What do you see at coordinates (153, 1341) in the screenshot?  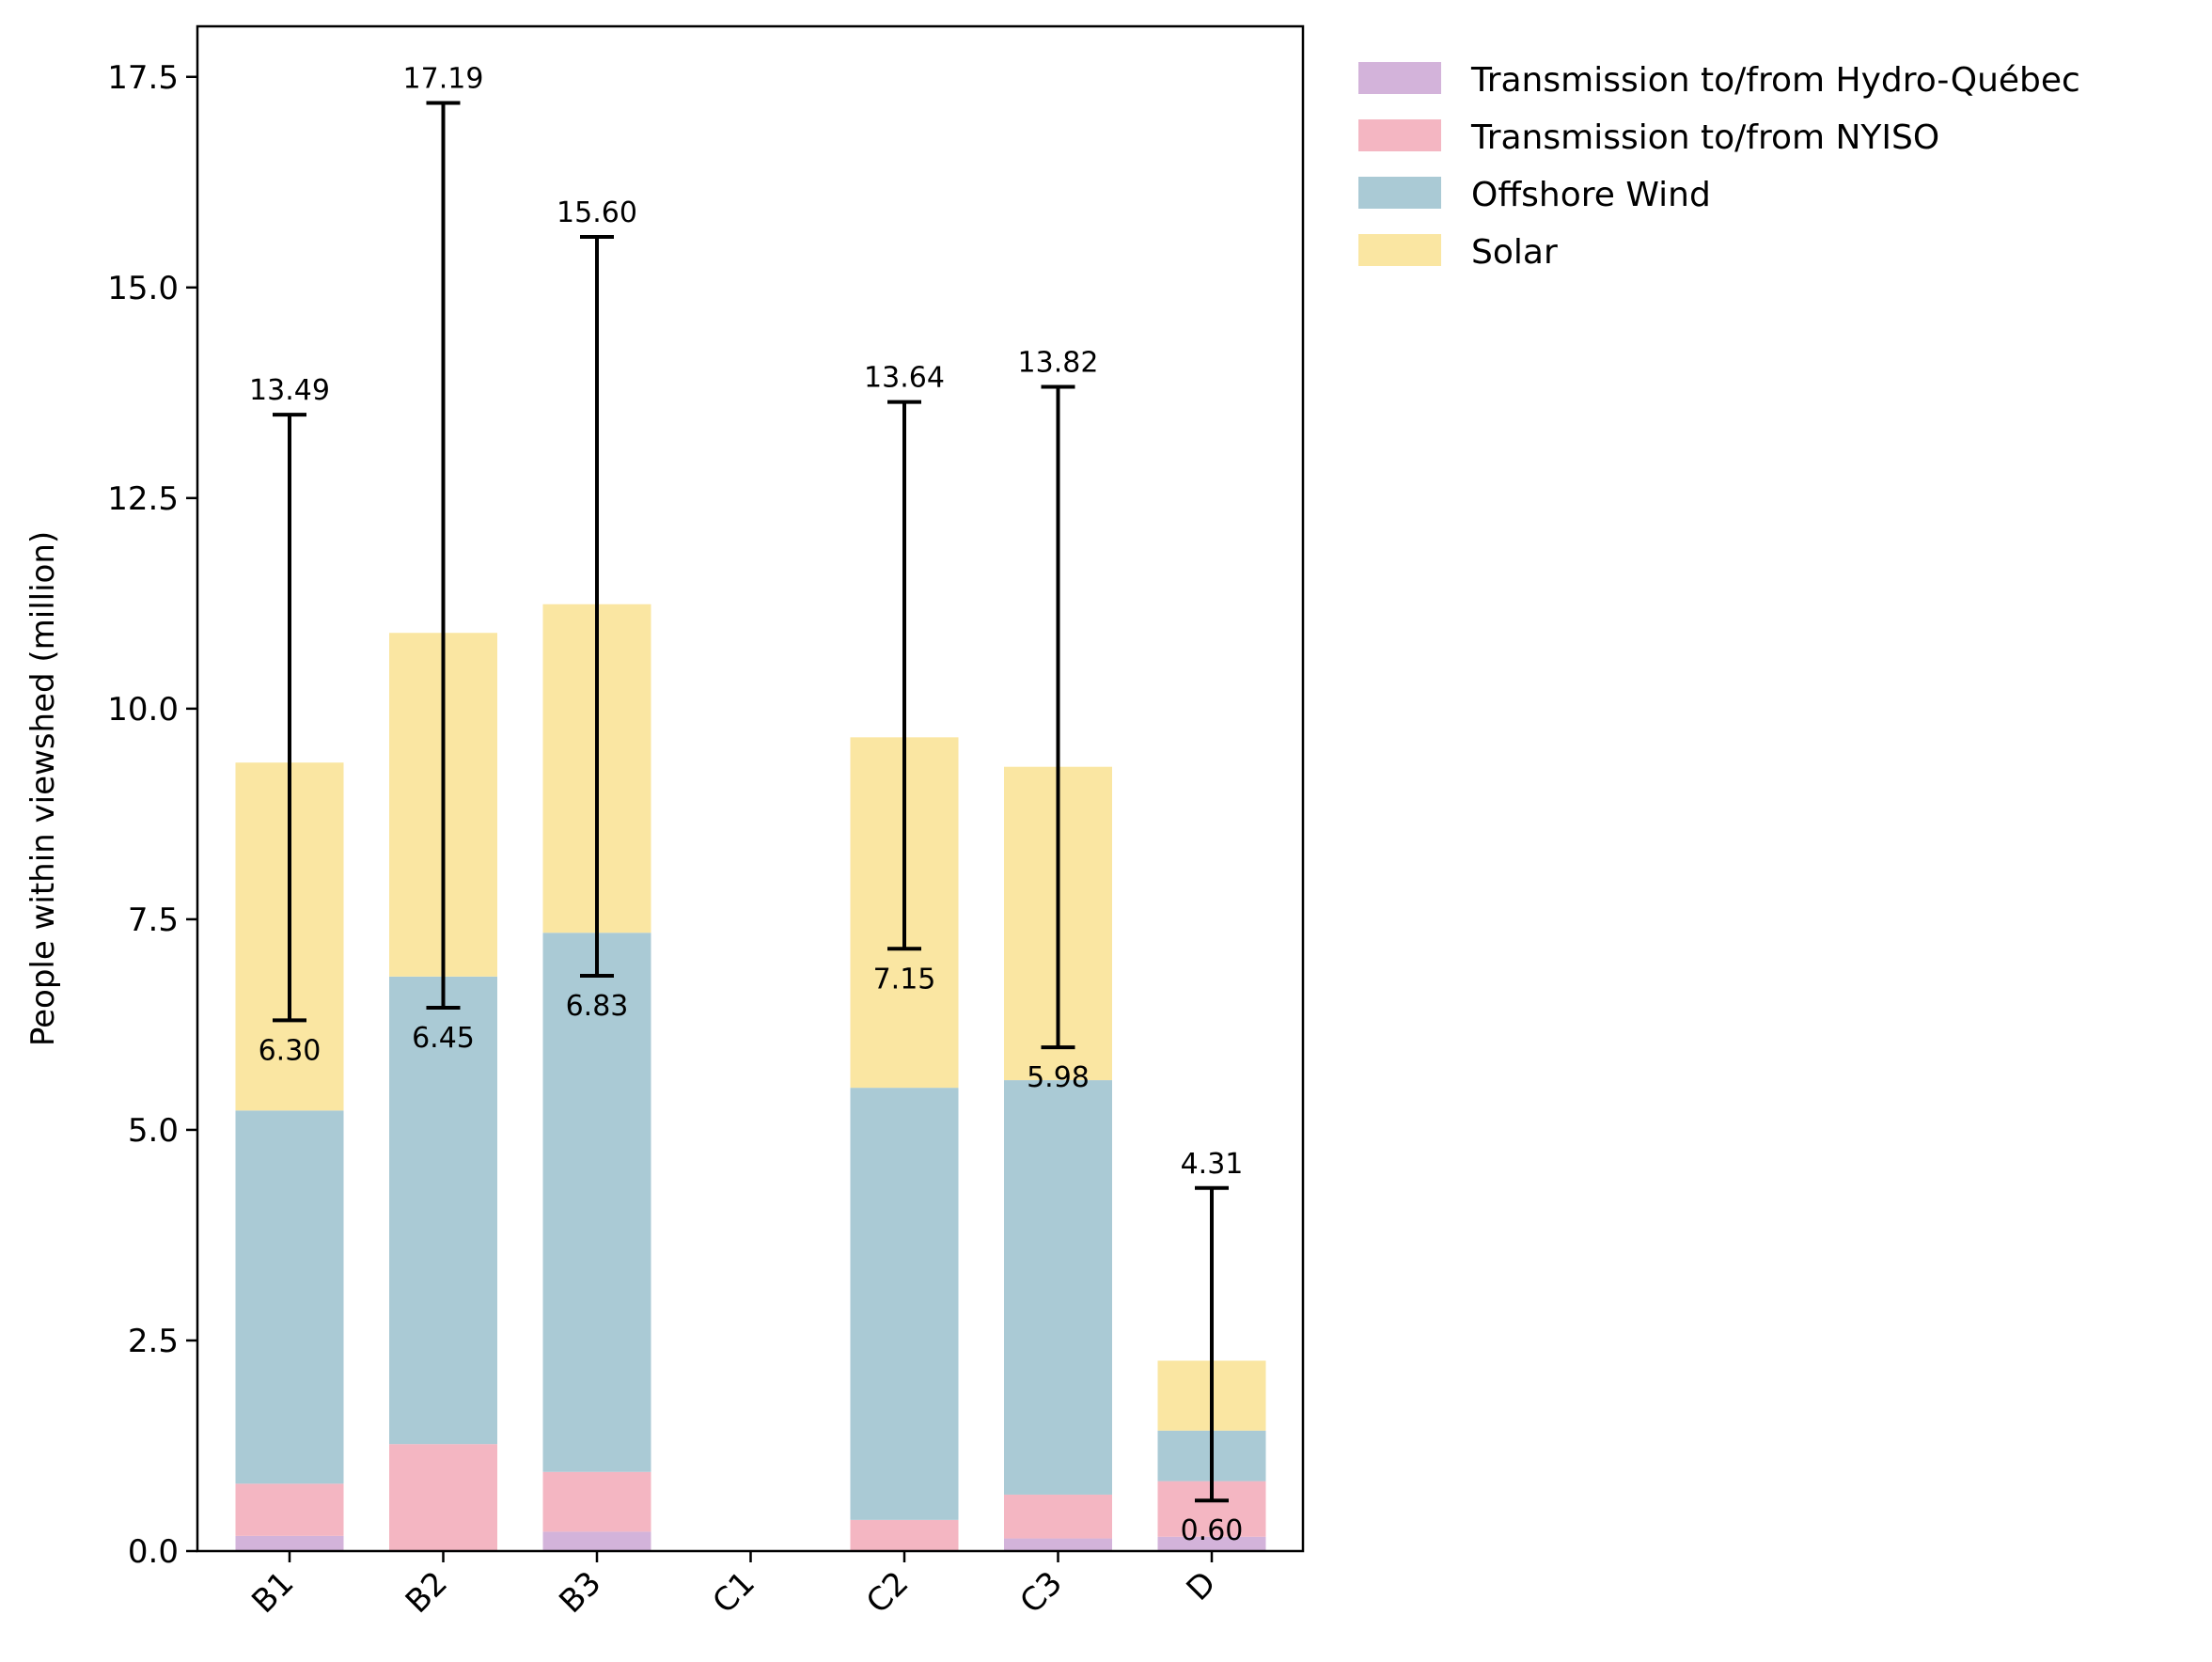 I see `y-tick-label: 2.5` at bounding box center [153, 1341].